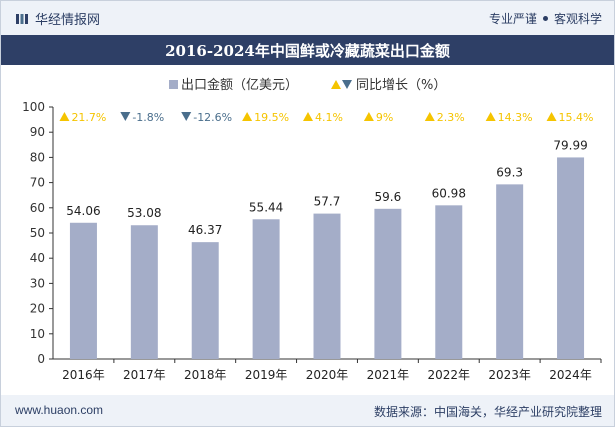 This screenshot has width=615, height=427. Describe the element at coordinates (41, 359) in the screenshot. I see `y-tick-label: 0` at that location.